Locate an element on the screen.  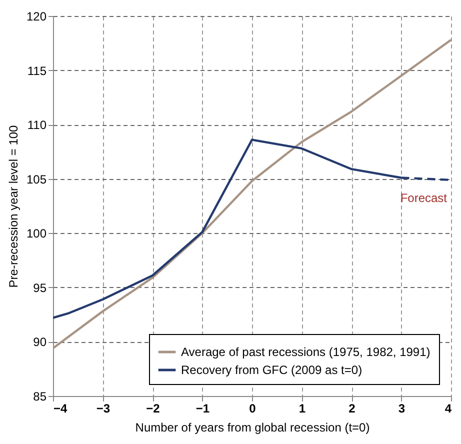
y-tick-label: 120 is located at coordinates (36, 17).